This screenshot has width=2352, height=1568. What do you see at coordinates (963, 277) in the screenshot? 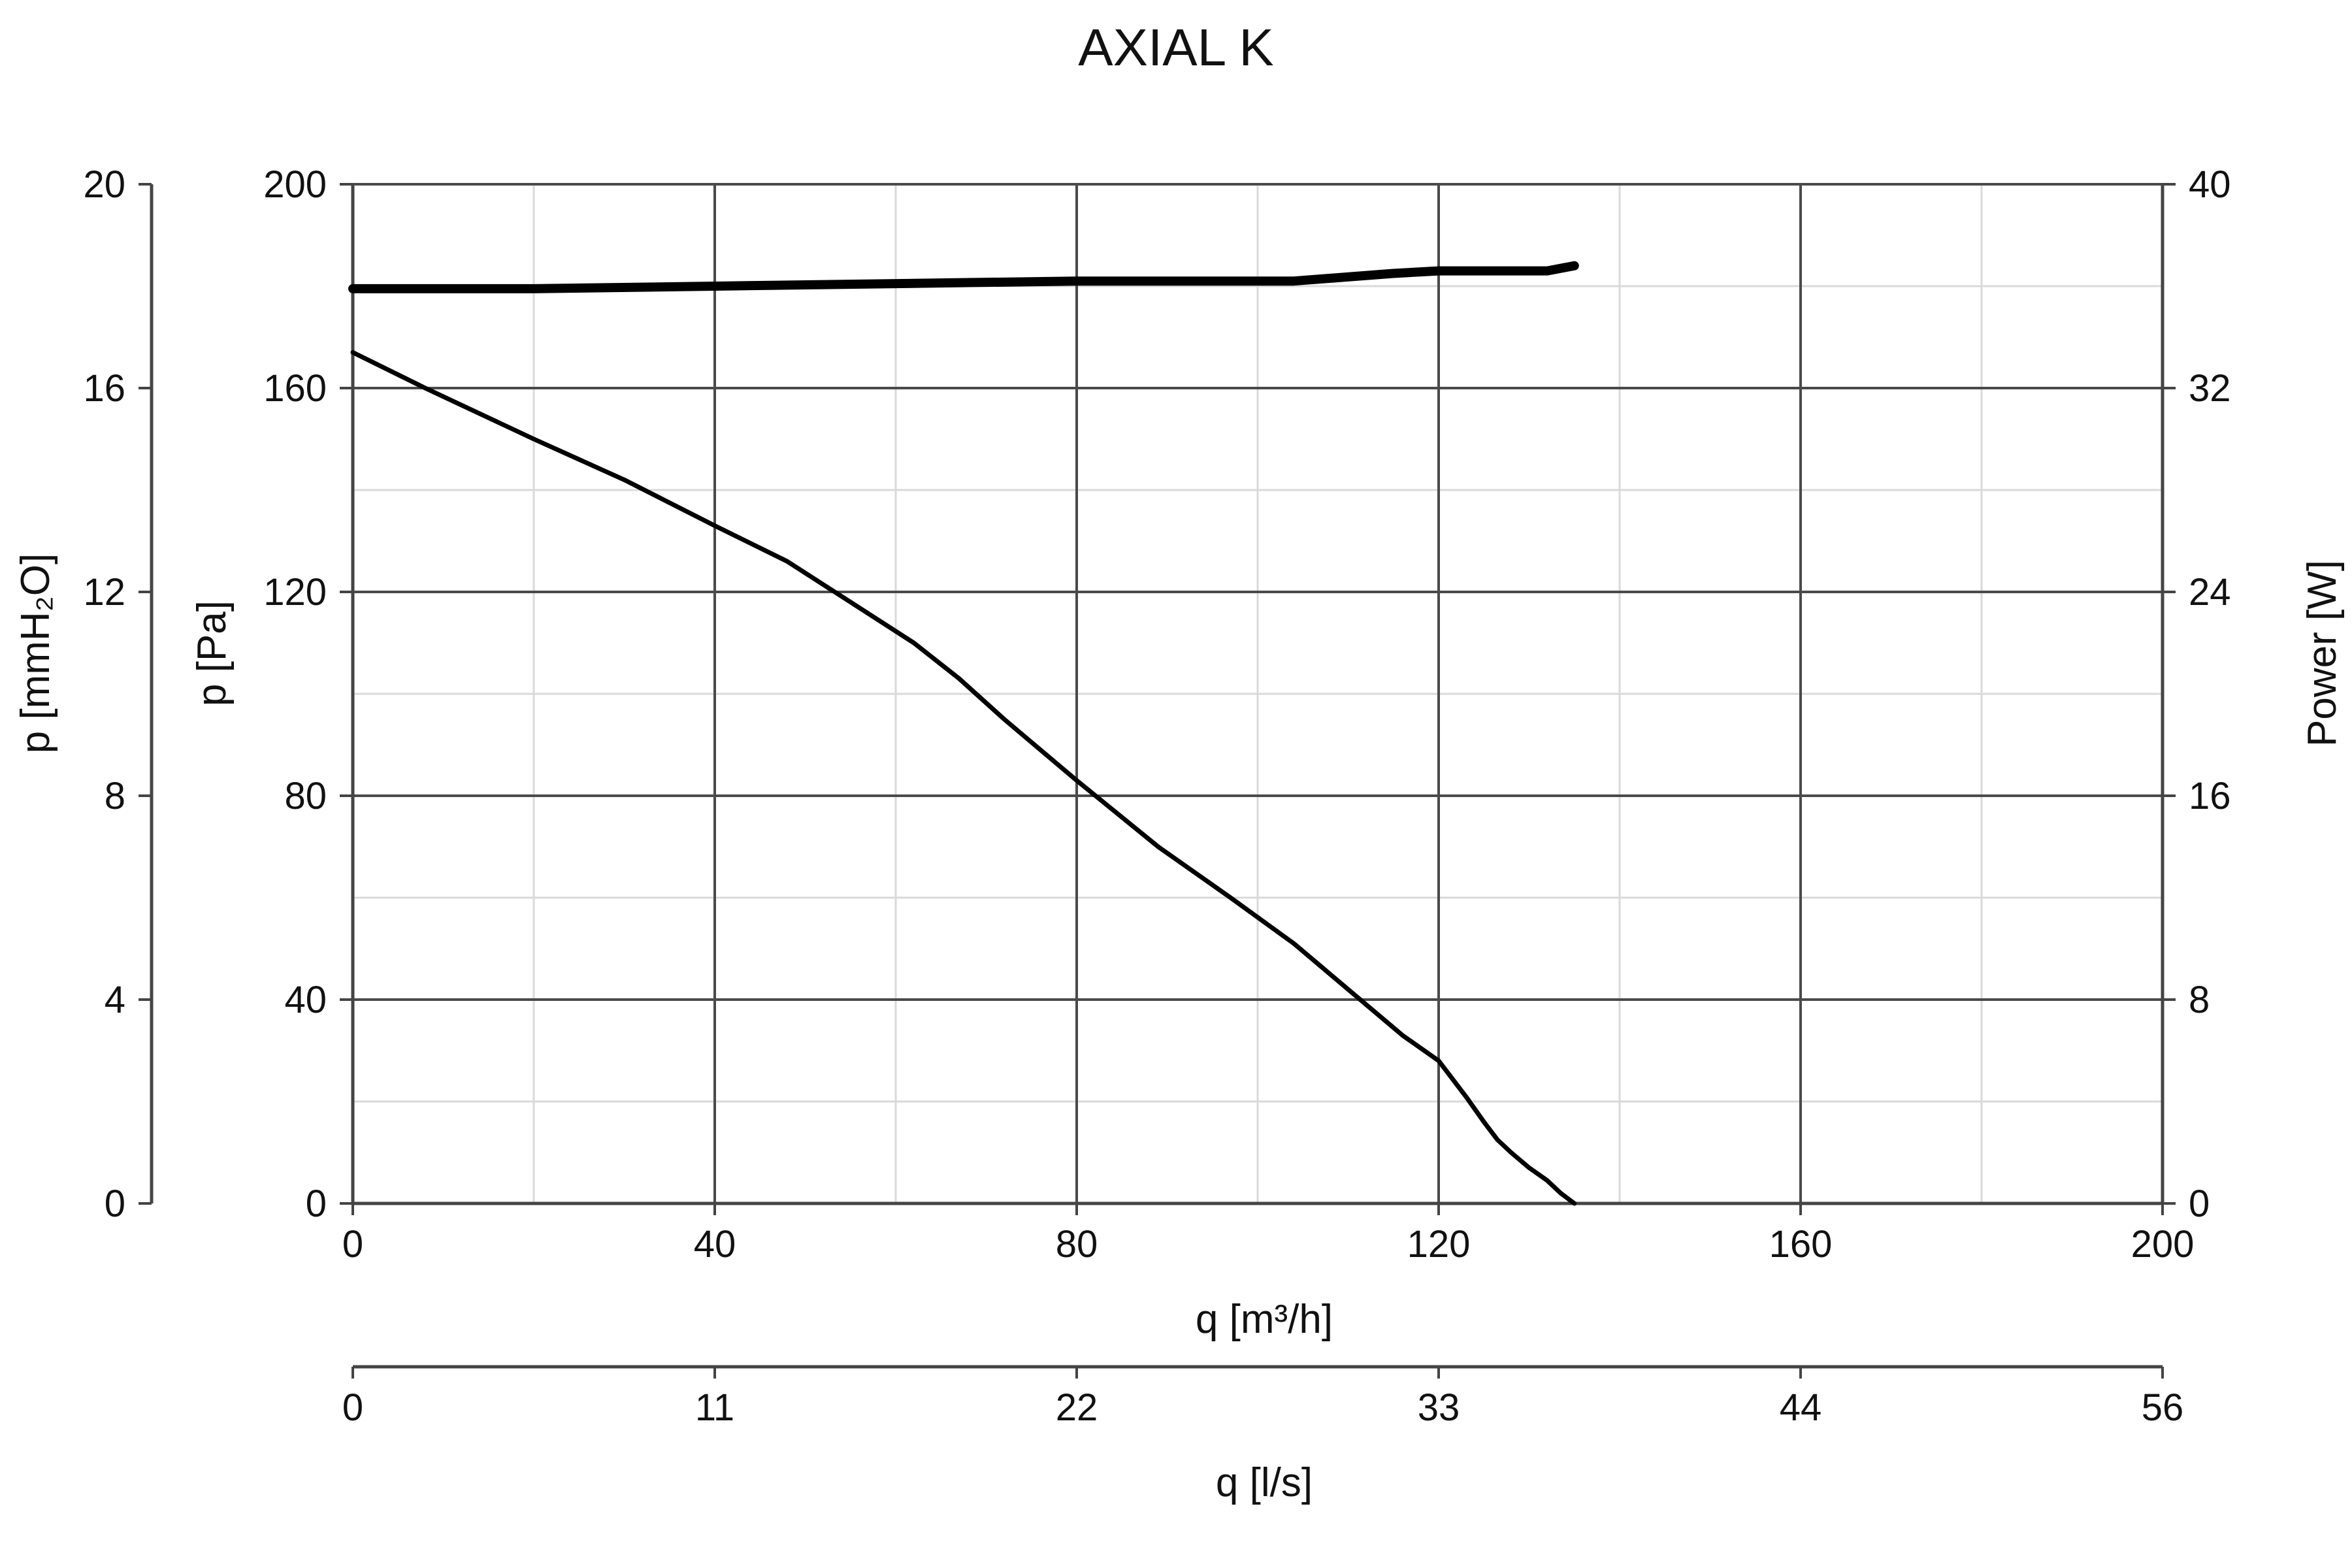
I see `power-curve-line` at bounding box center [963, 277].